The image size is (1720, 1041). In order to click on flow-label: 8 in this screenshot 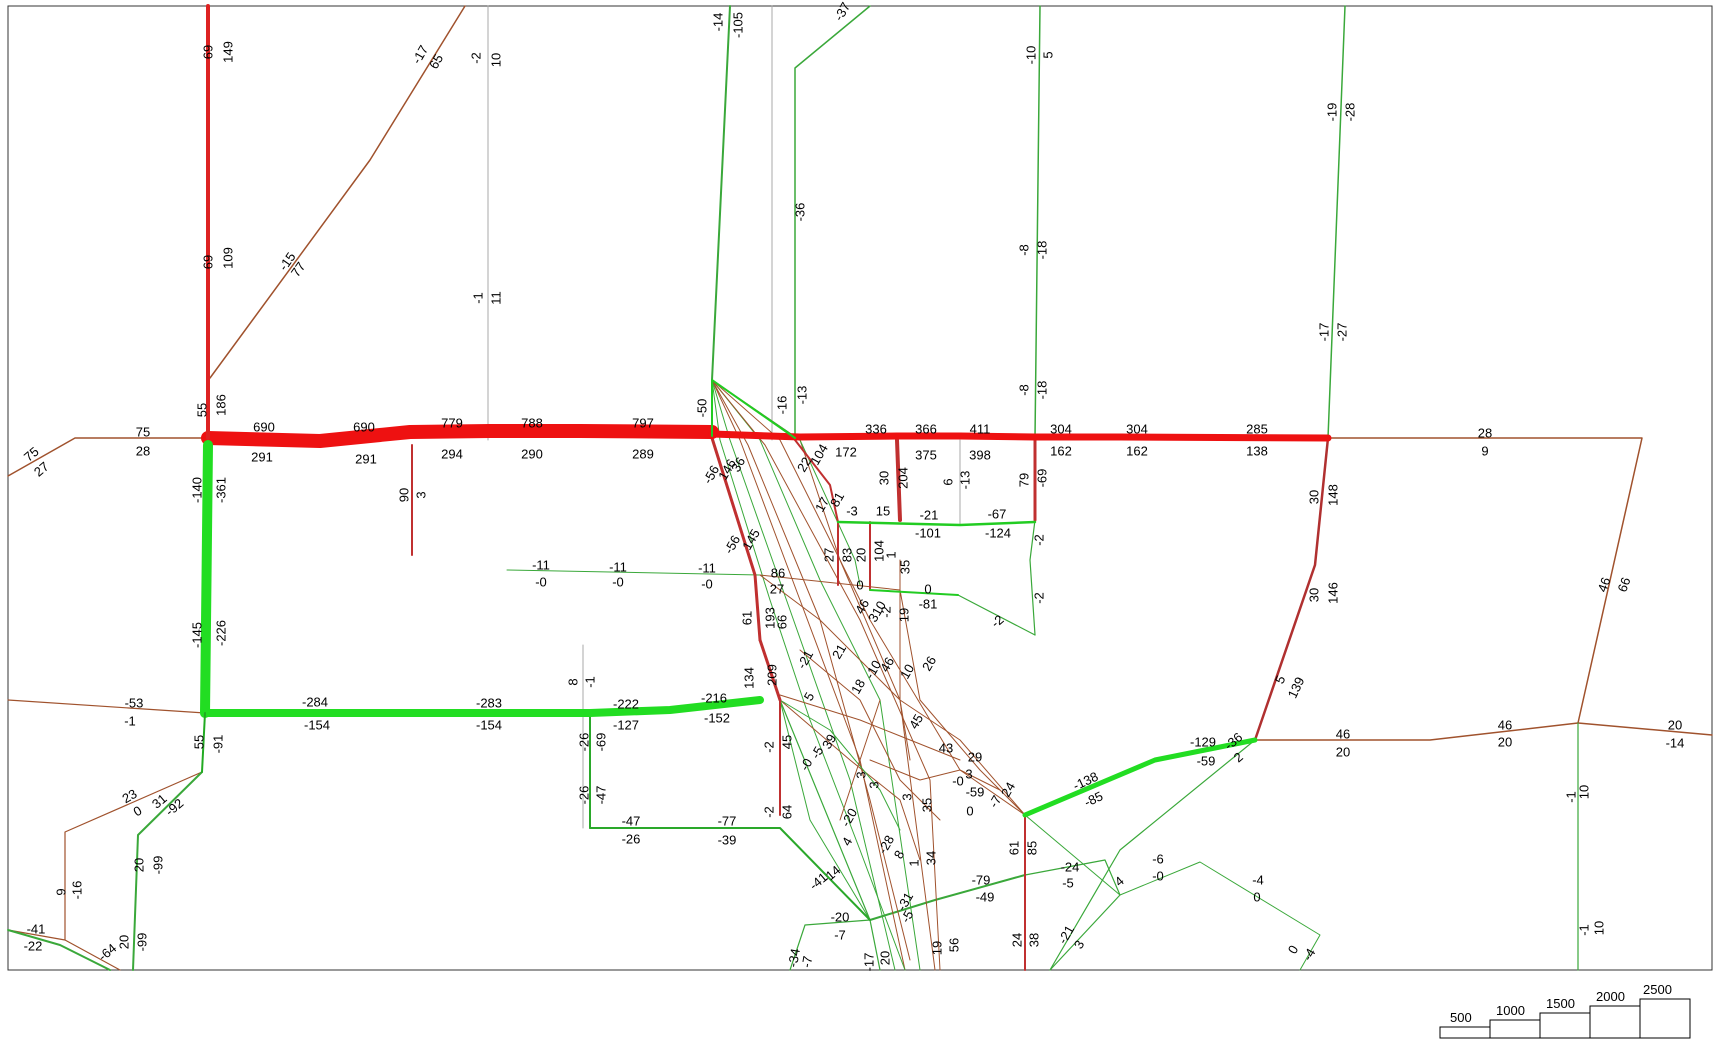, I will do `click(572, 681)`.